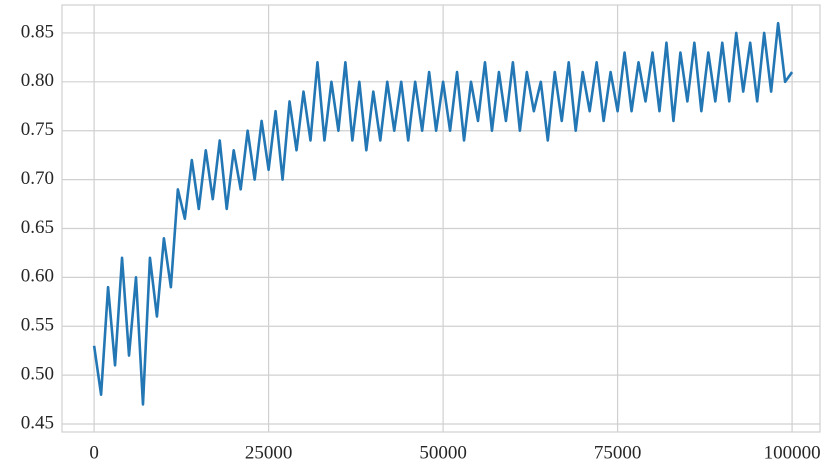 The image size is (831, 468). I want to click on x-tick-label: 25000, so click(269, 452).